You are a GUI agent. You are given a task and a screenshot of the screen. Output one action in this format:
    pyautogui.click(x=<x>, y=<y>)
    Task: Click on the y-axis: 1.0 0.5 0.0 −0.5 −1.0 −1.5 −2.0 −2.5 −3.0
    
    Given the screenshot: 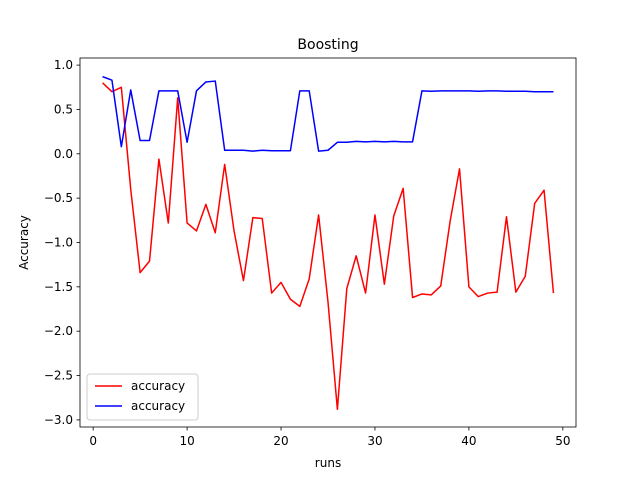 What is the action you would take?
    pyautogui.click(x=62, y=242)
    